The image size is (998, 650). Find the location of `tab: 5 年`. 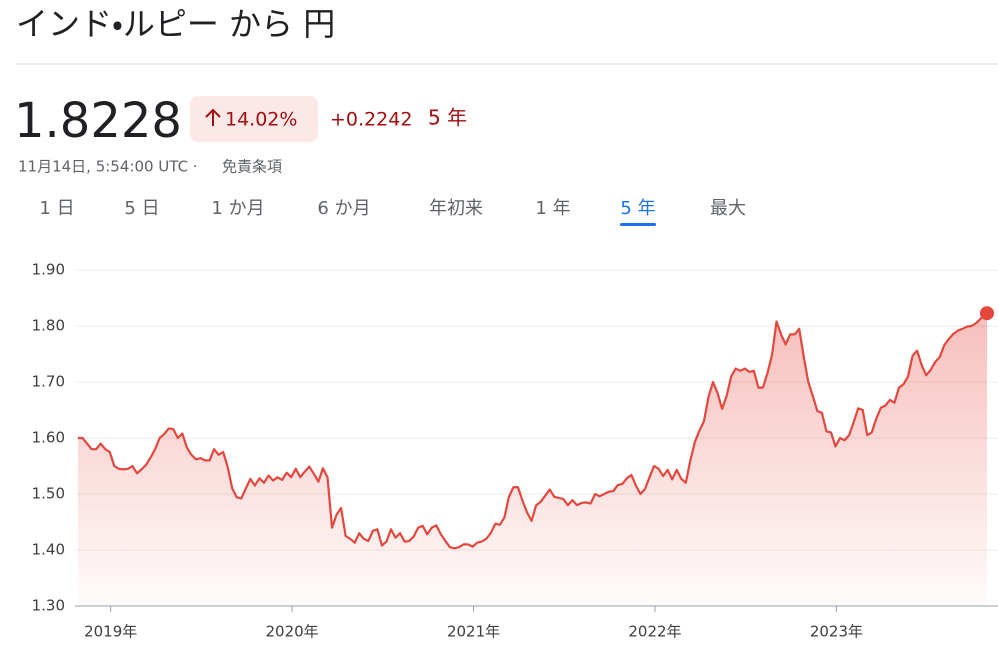

tab: 5 年 is located at coordinates (637, 208).